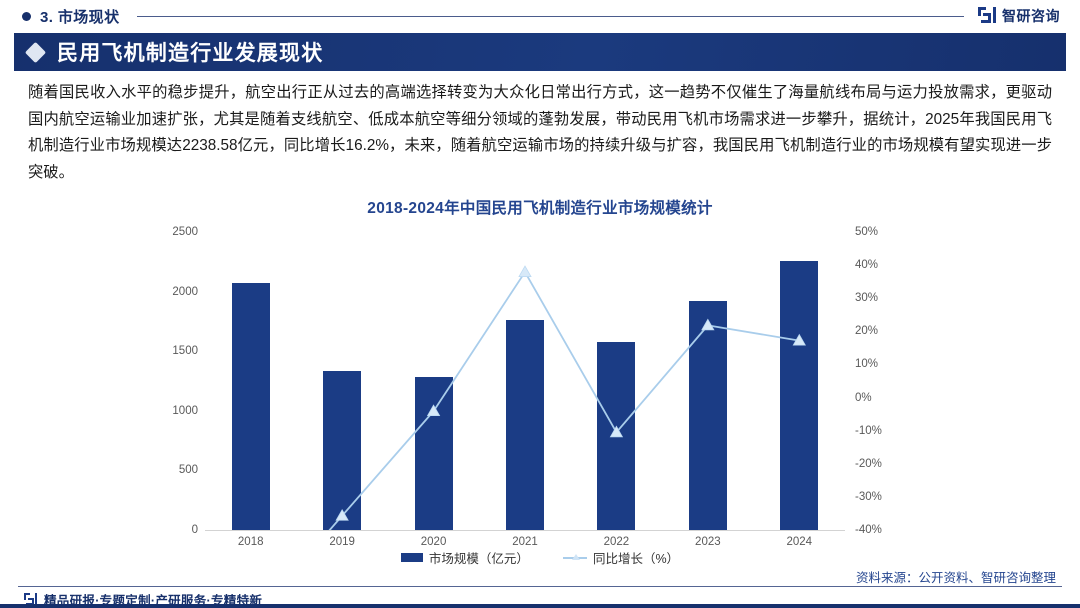 This screenshot has width=1080, height=608. Describe the element at coordinates (342, 542) in the screenshot. I see `x-tick-2019: 2019` at that location.